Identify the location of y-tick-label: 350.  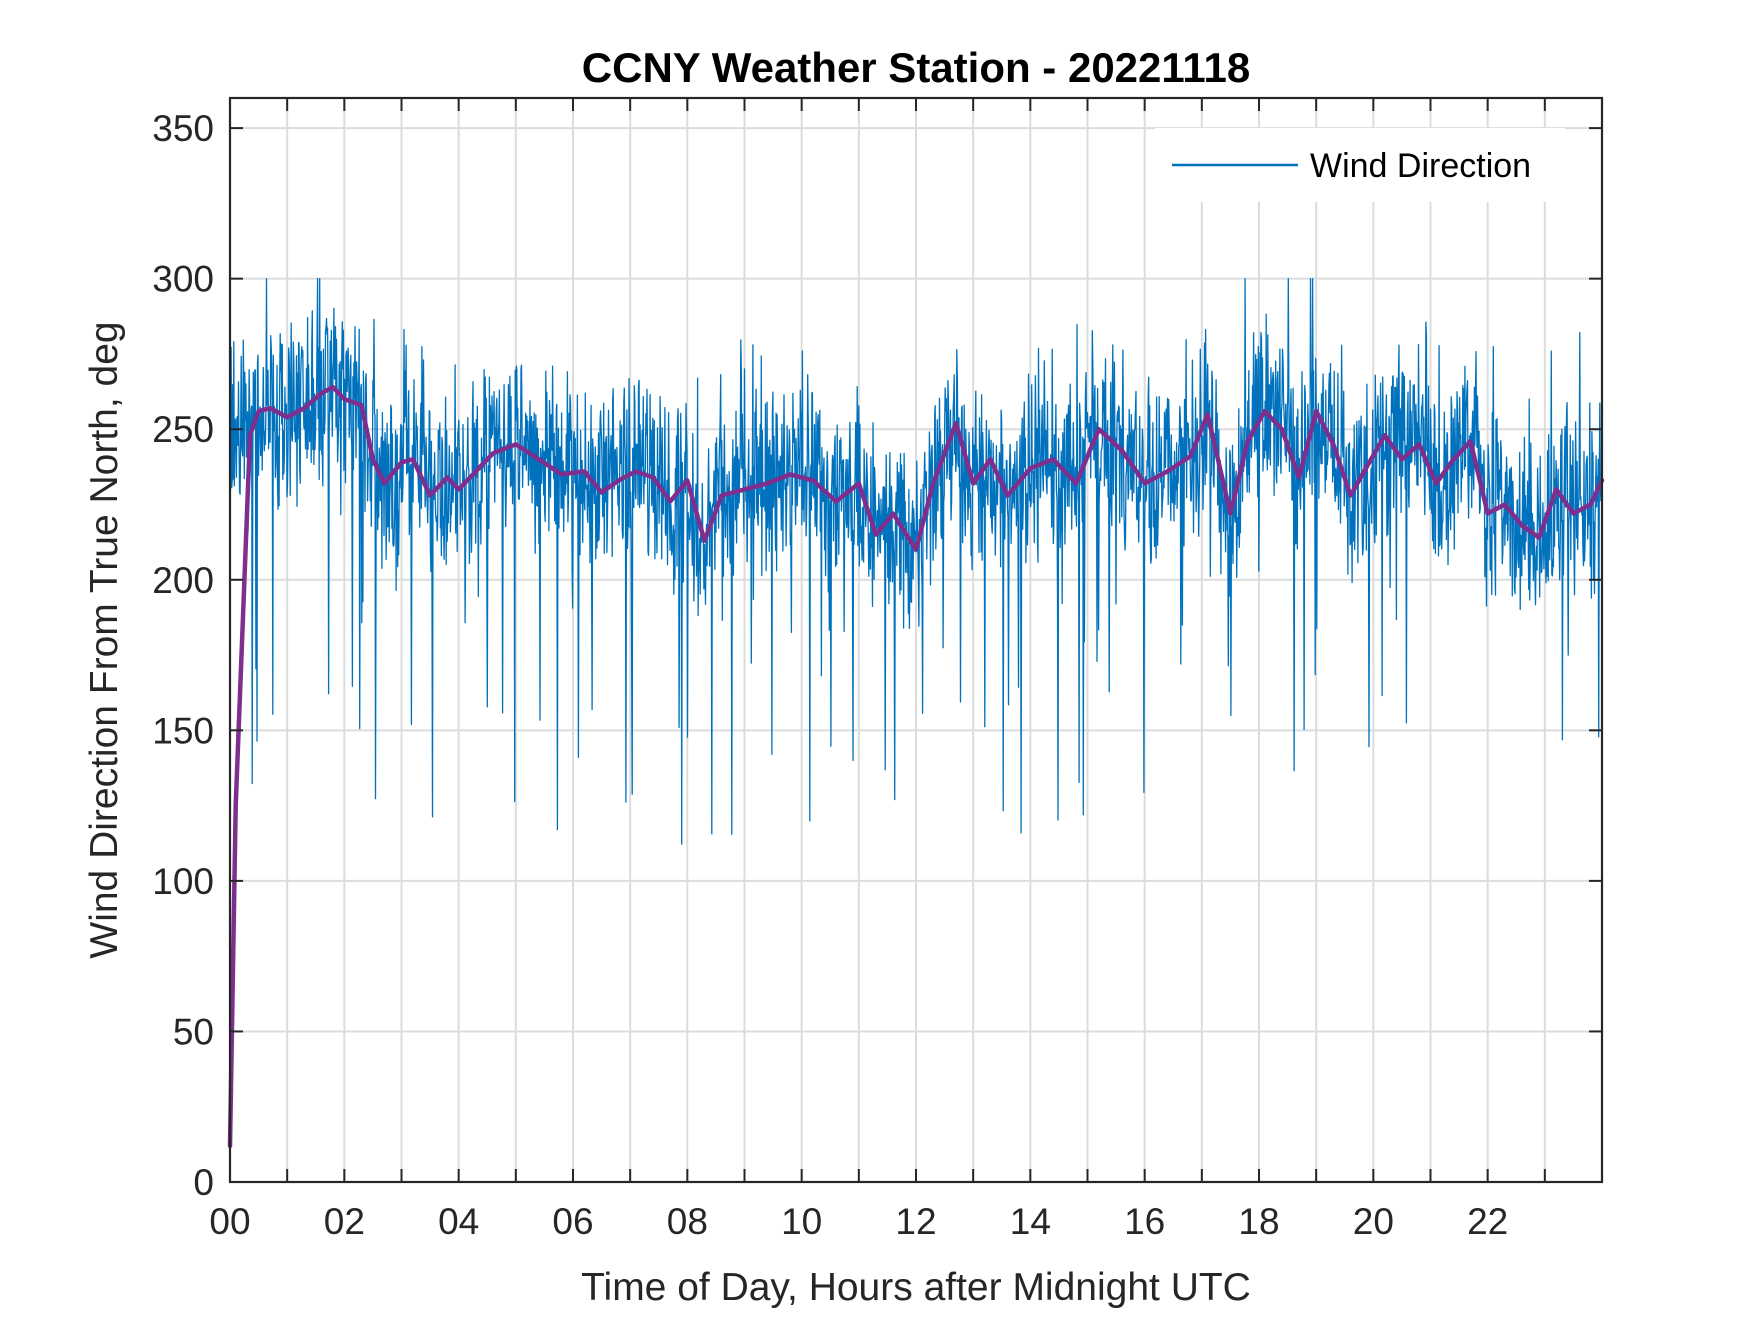
(183, 128).